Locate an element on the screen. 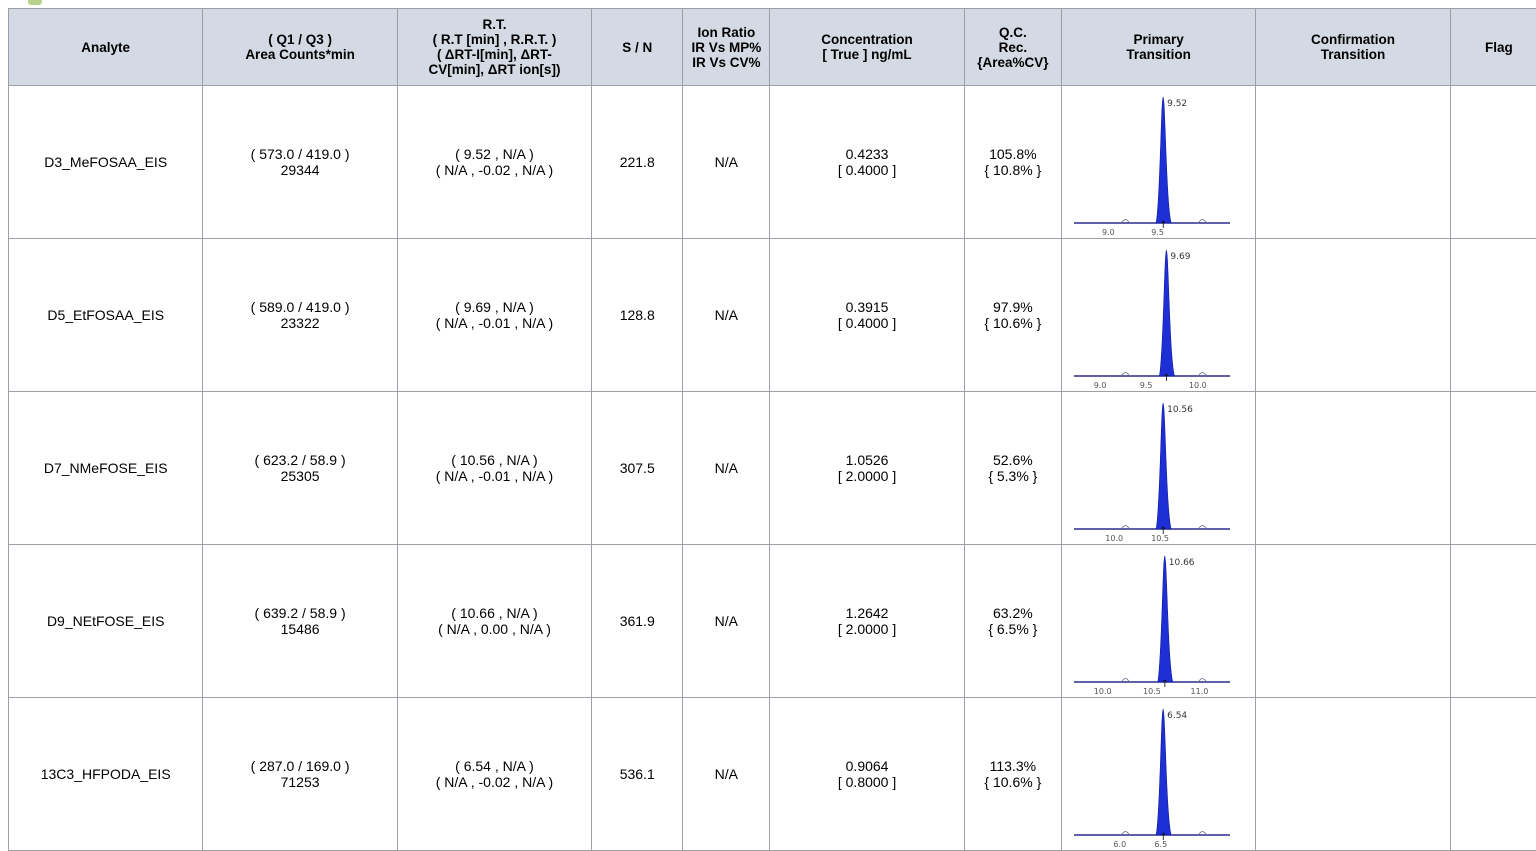 This screenshot has height=851, width=1536. cell-area: ( 623.2 / 58.9 )25305 is located at coordinates (300, 468).